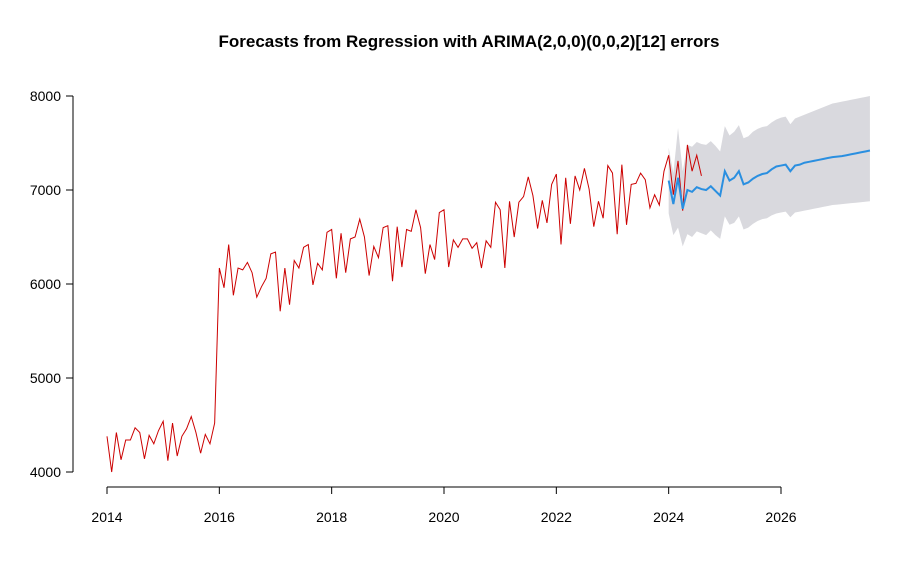 This screenshot has height=585, width=903. Describe the element at coordinates (443, 517) in the screenshot. I see `x-tick-label: 2020` at that location.